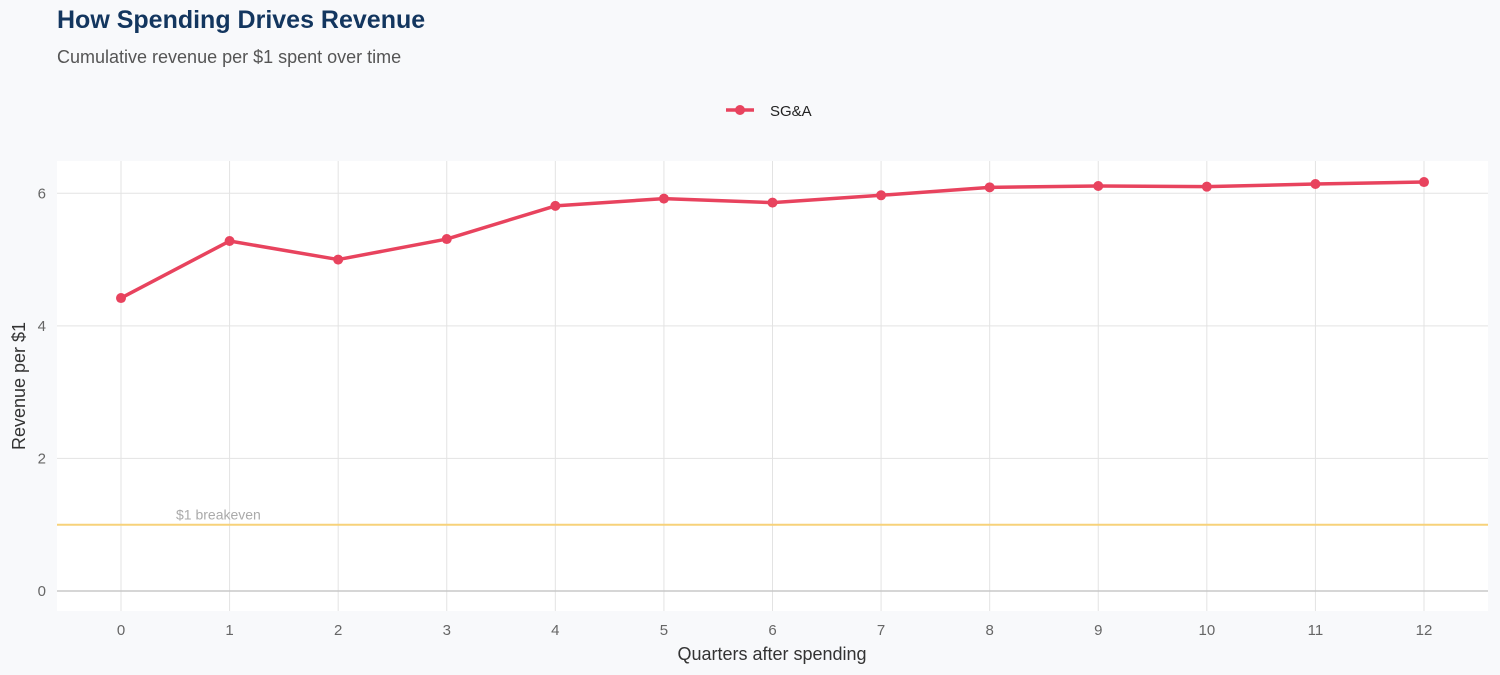 The height and width of the screenshot is (675, 1500). Describe the element at coordinates (218, 515) in the screenshot. I see `breakeven-label: $1 breakeven` at that location.